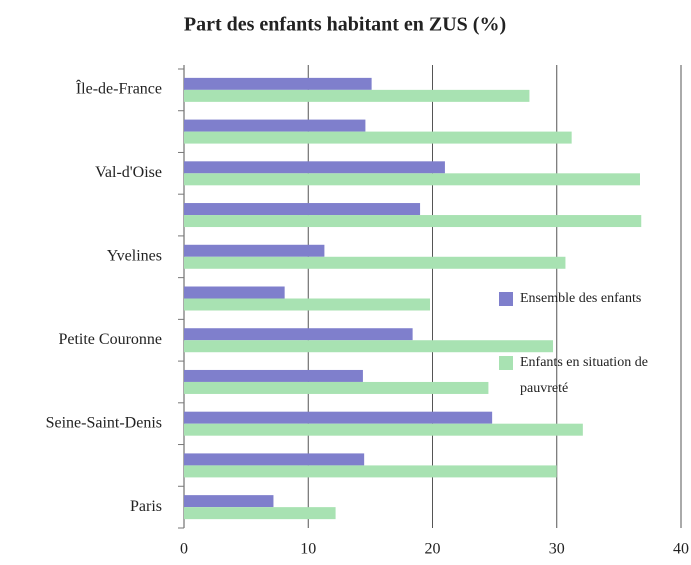  What do you see at coordinates (345, 25) in the screenshot?
I see `chart-title: Part des enfants habitant en ZUS (%)` at bounding box center [345, 25].